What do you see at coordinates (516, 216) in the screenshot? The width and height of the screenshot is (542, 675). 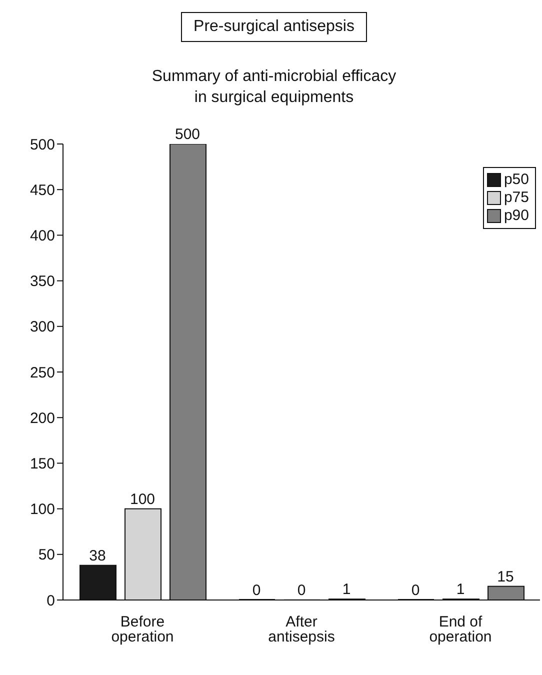 I see `legend-label: p90` at bounding box center [516, 216].